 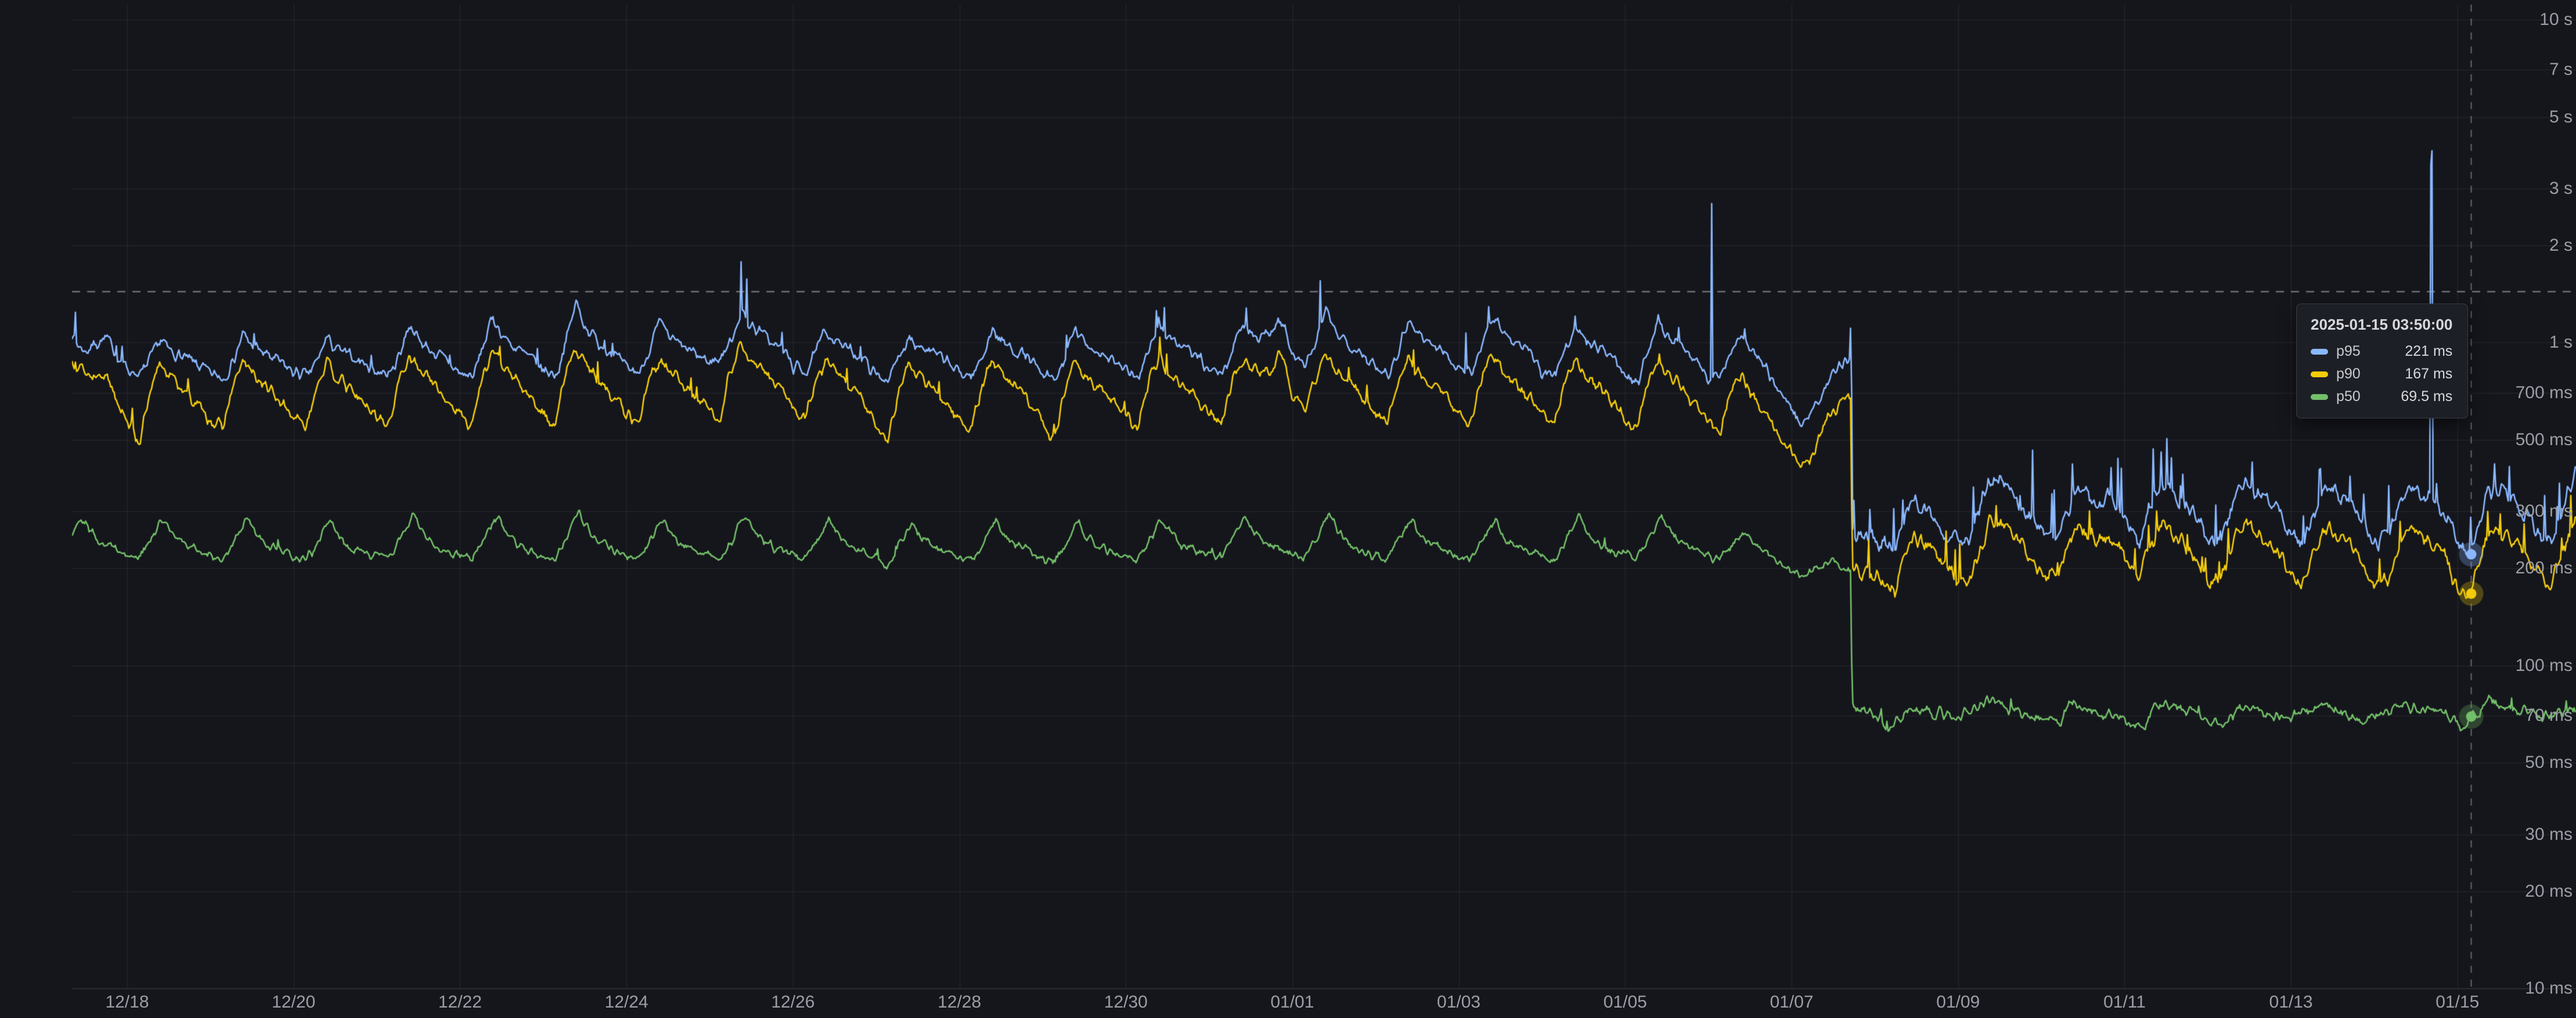 What do you see at coordinates (2544, 392) in the screenshot?
I see `y-axis-label: 700 ms` at bounding box center [2544, 392].